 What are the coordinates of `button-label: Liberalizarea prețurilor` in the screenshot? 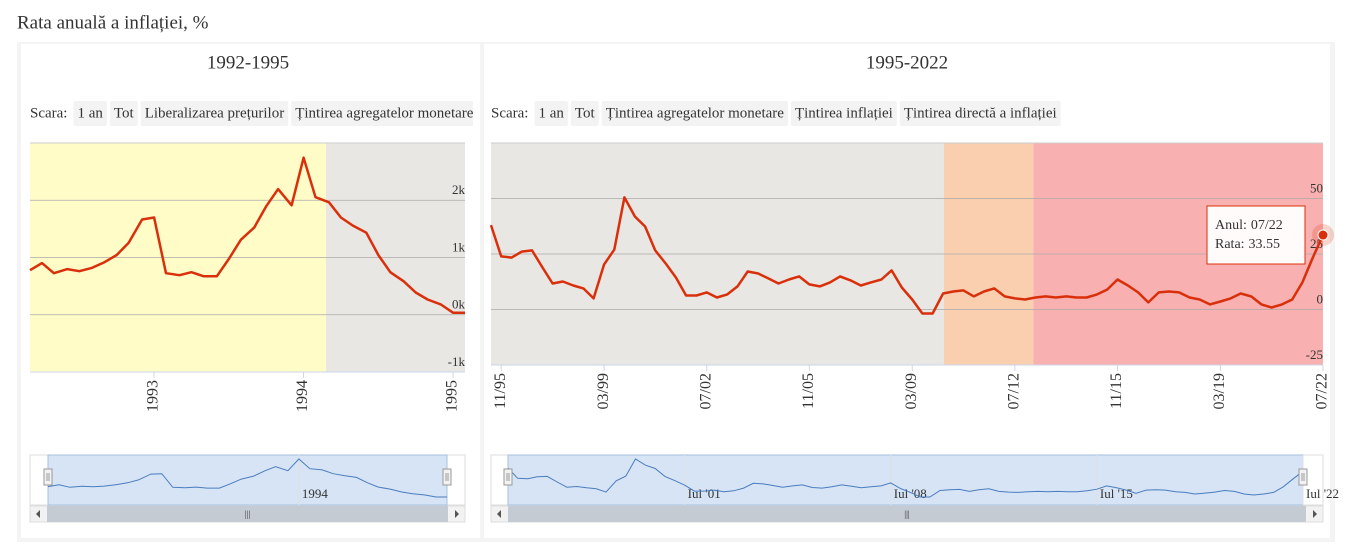 It's located at (215, 113).